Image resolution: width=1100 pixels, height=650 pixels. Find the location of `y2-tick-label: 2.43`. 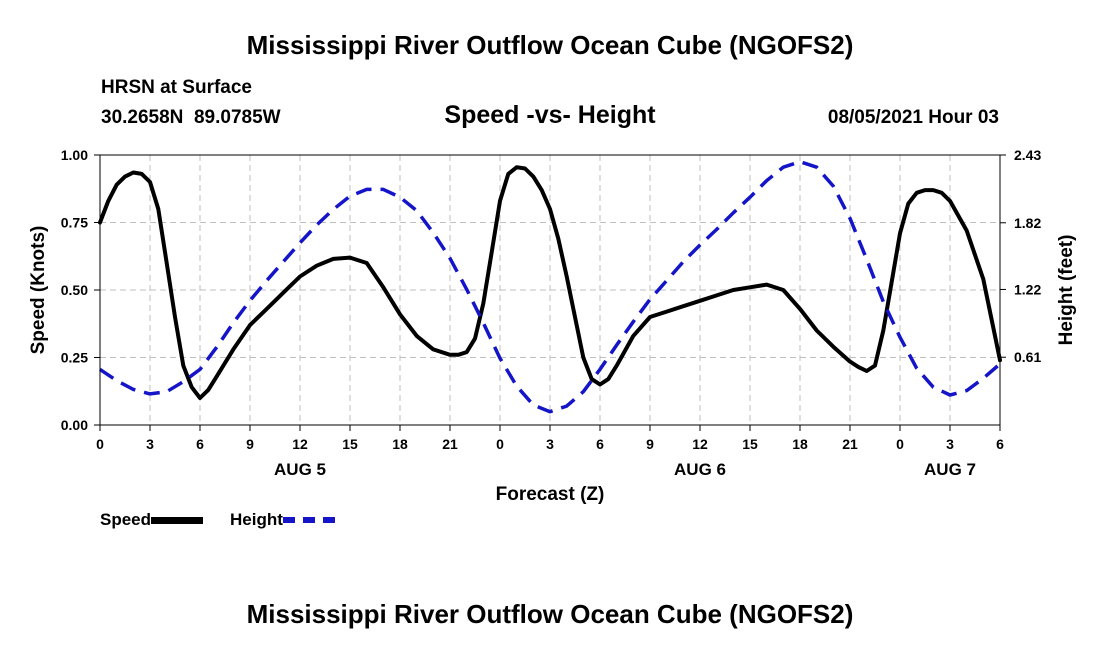

y2-tick-label: 2.43 is located at coordinates (1027, 155).